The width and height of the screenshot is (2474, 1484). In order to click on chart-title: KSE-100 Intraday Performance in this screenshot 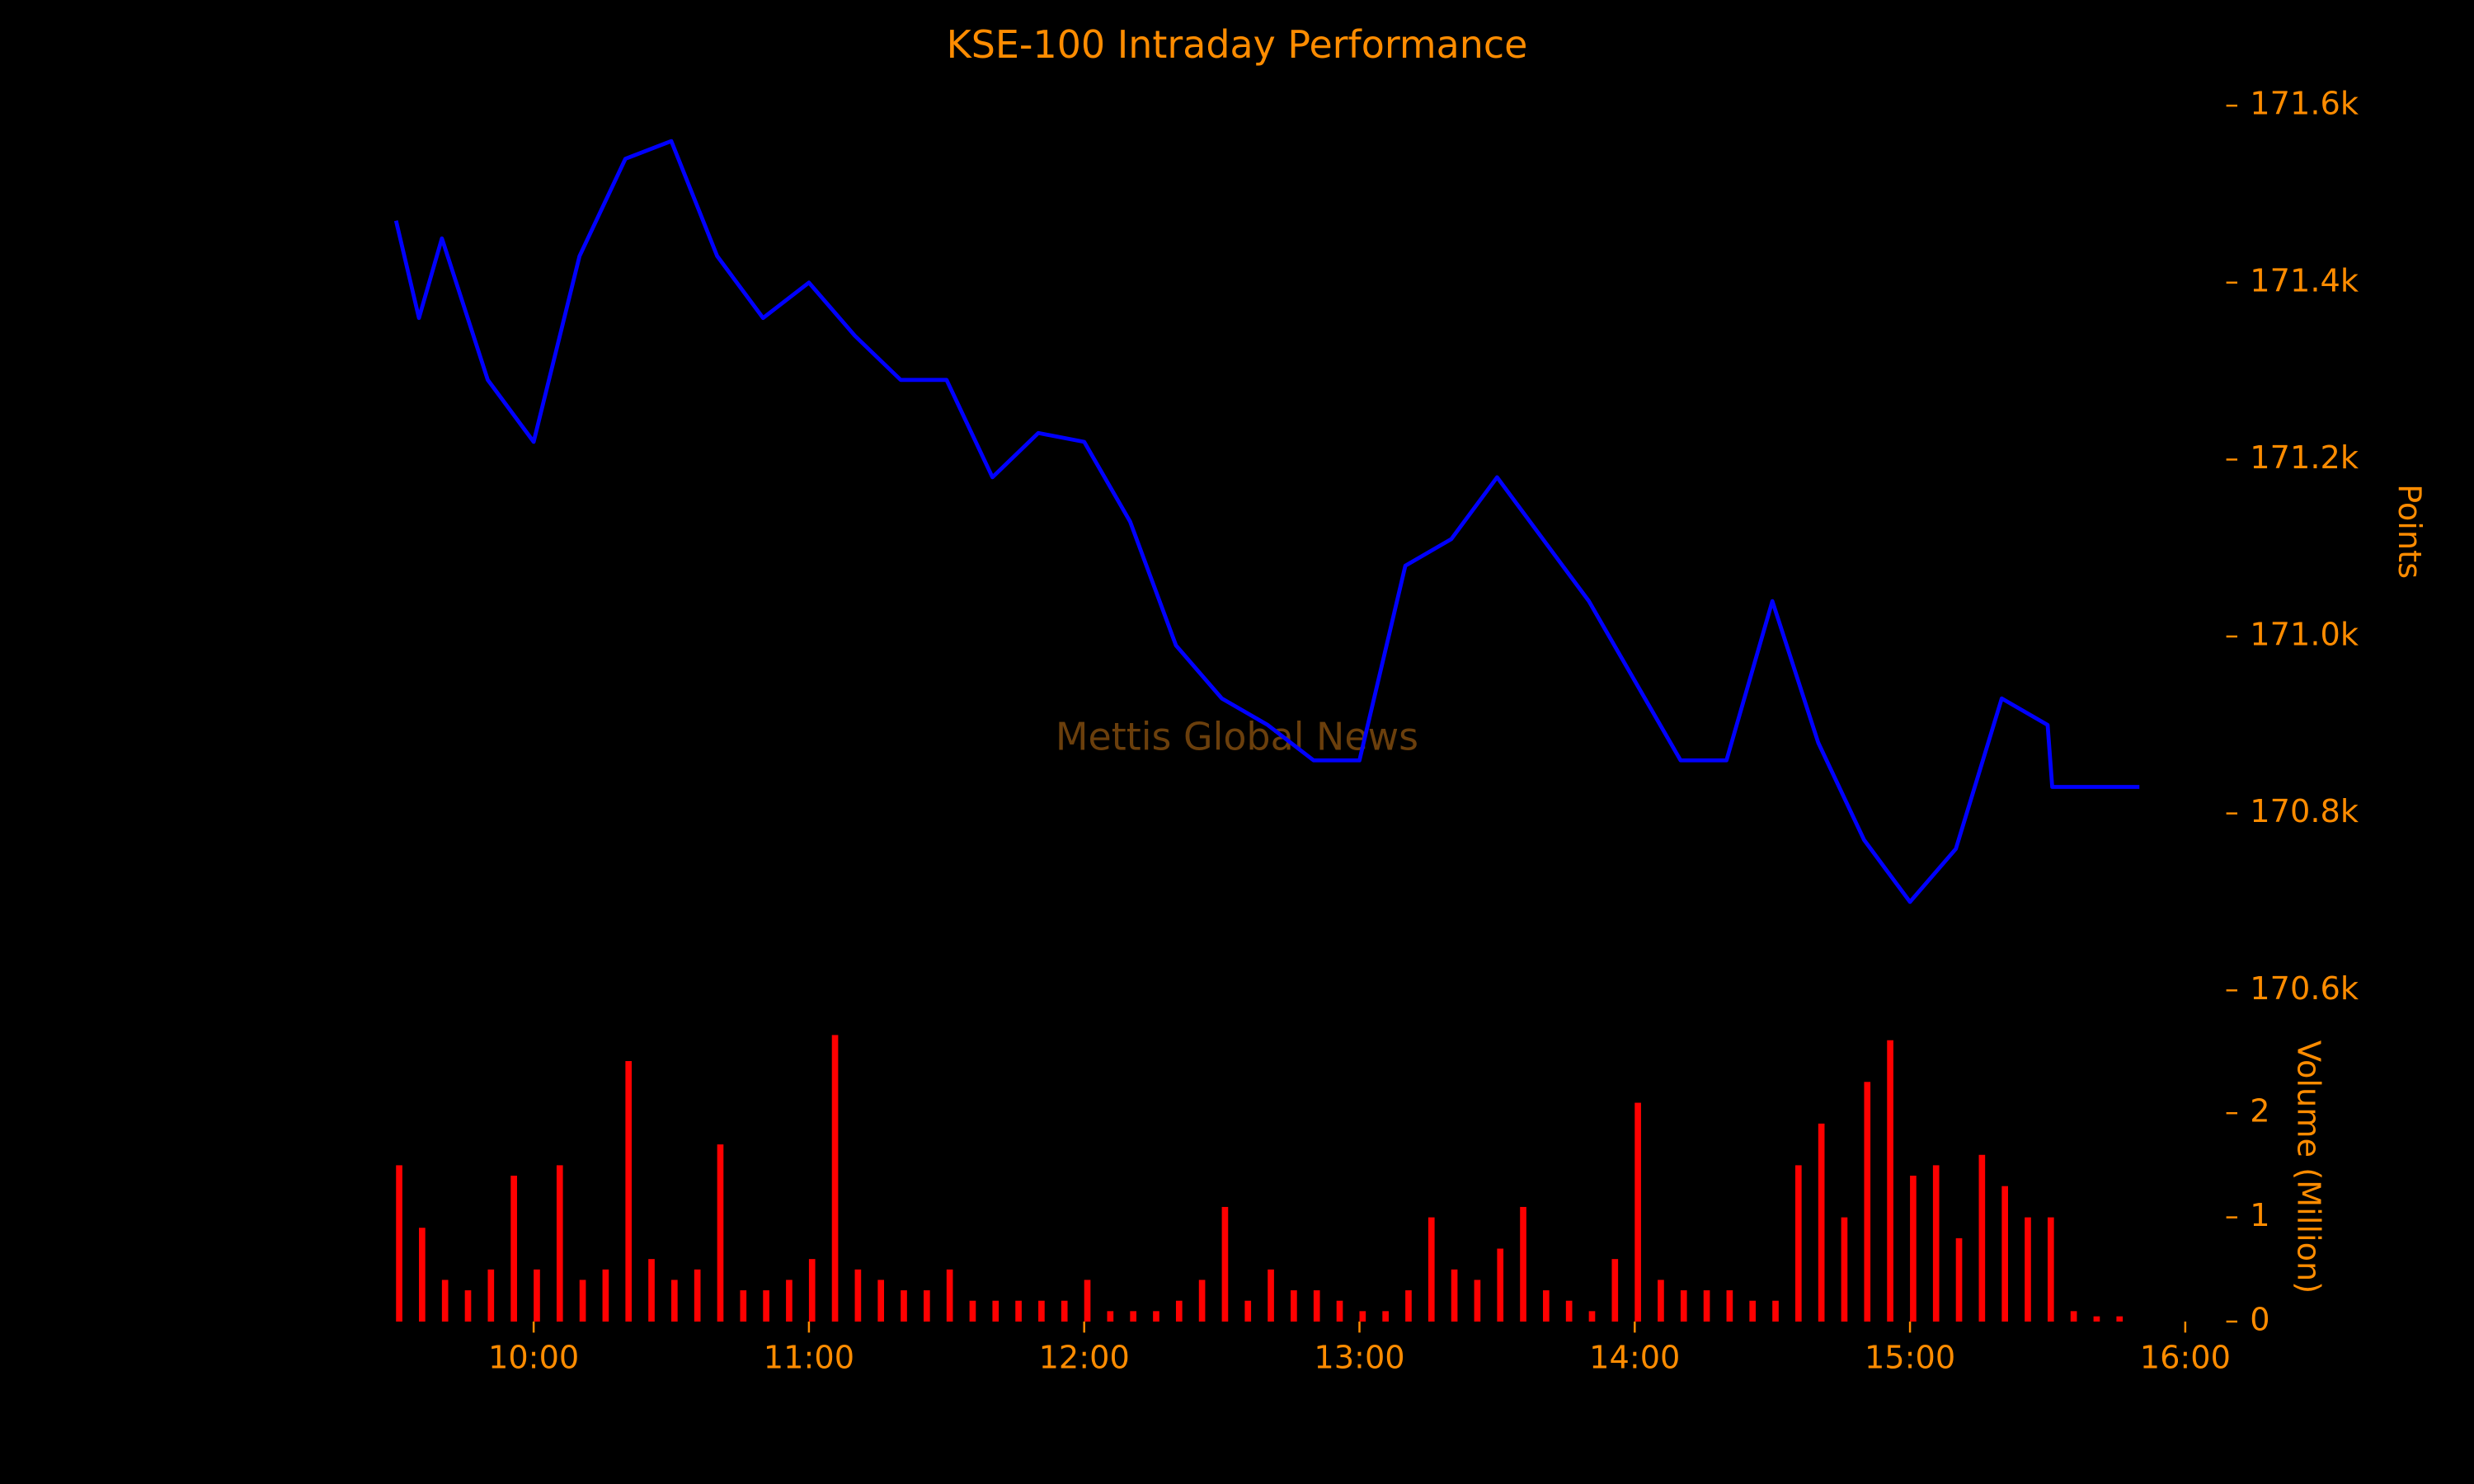, I will do `click(1237, 44)`.